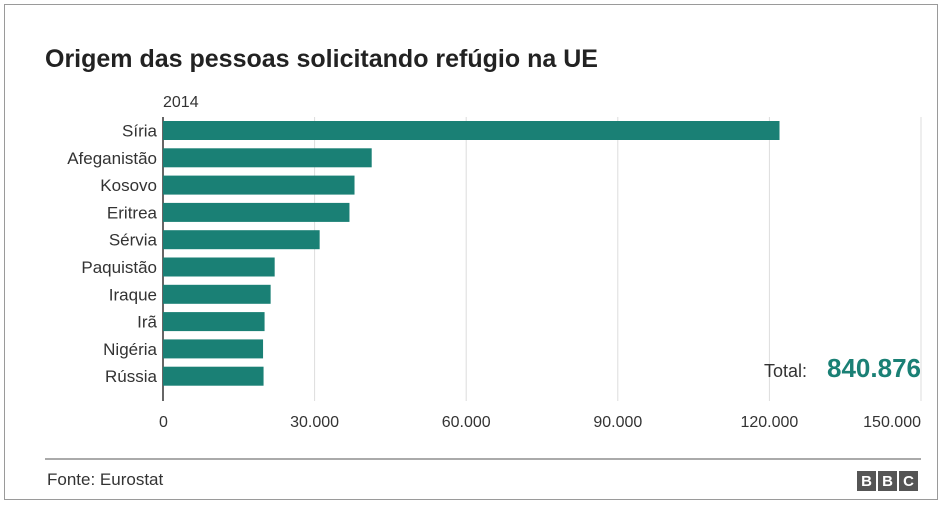  Describe the element at coordinates (147, 322) in the screenshot. I see `category-label: Irã` at that location.